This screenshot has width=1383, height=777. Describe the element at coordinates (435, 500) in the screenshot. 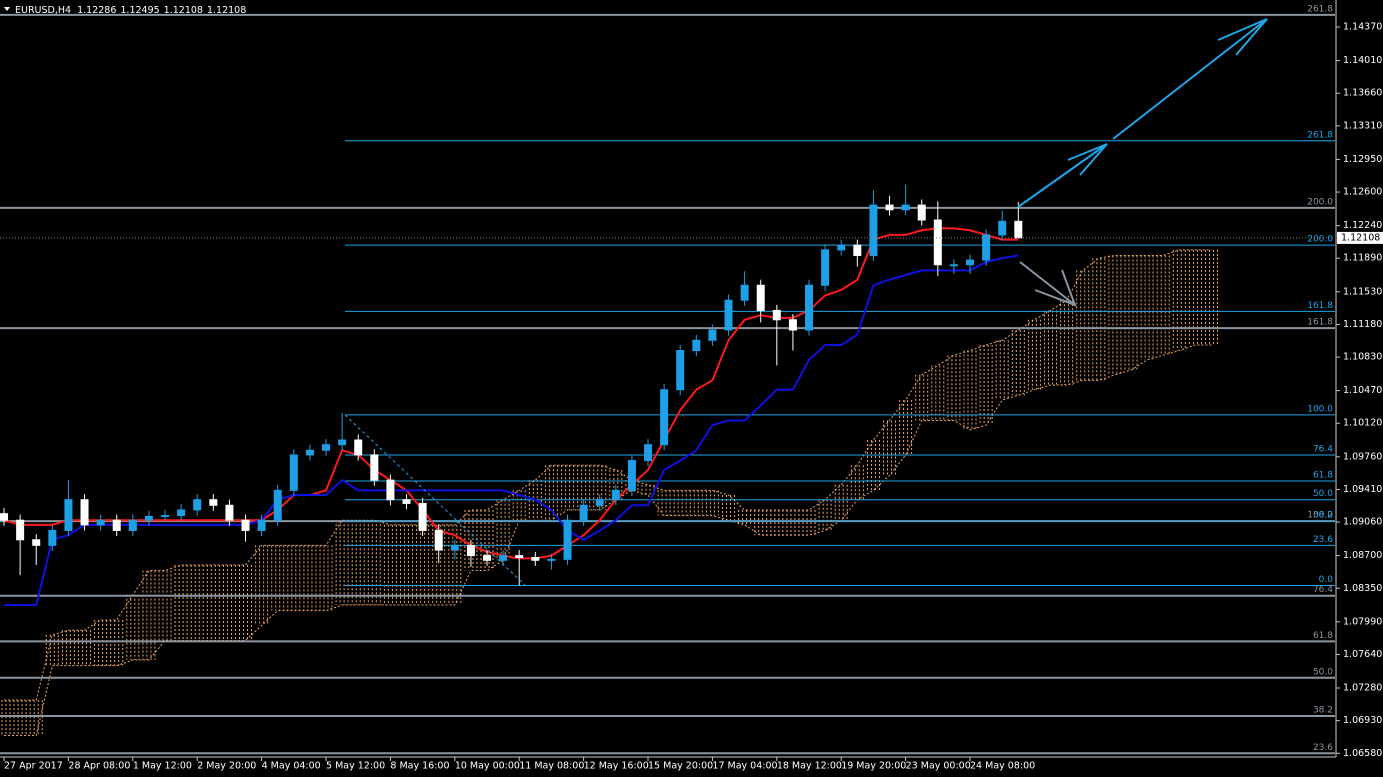

I see `fib-trend-line` at that location.